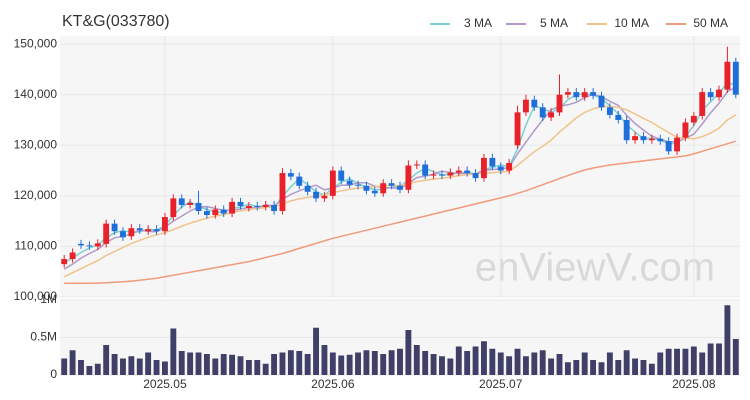 The width and height of the screenshot is (750, 400). What do you see at coordinates (116, 21) in the screenshot?
I see `chart-title: KT&G(033780)` at bounding box center [116, 21].